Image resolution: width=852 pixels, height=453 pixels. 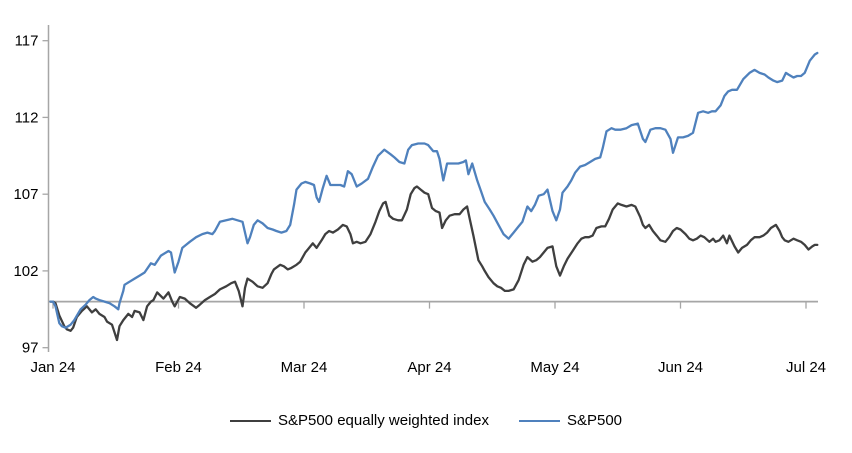 What do you see at coordinates (27, 41) in the screenshot?
I see `y-tick-label: 117` at bounding box center [27, 41].